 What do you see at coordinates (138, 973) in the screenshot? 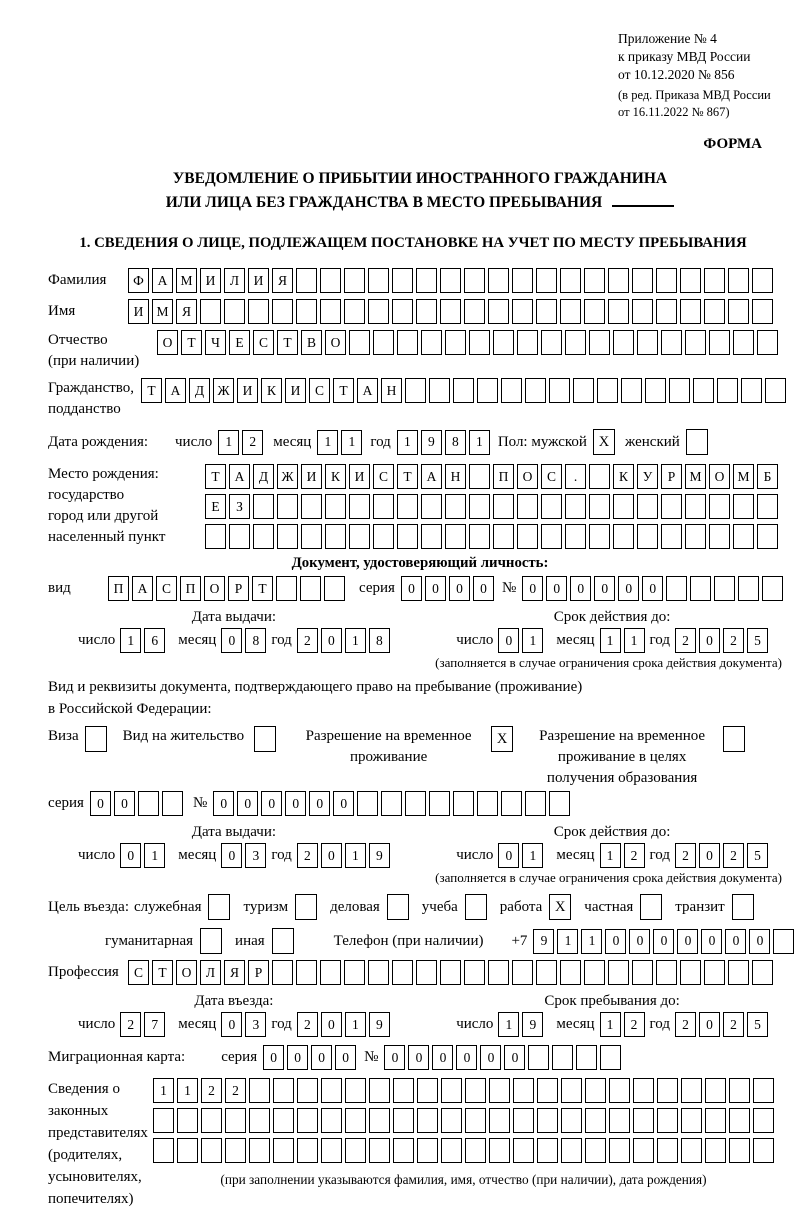
I see `char-cell: С` at bounding box center [138, 973].